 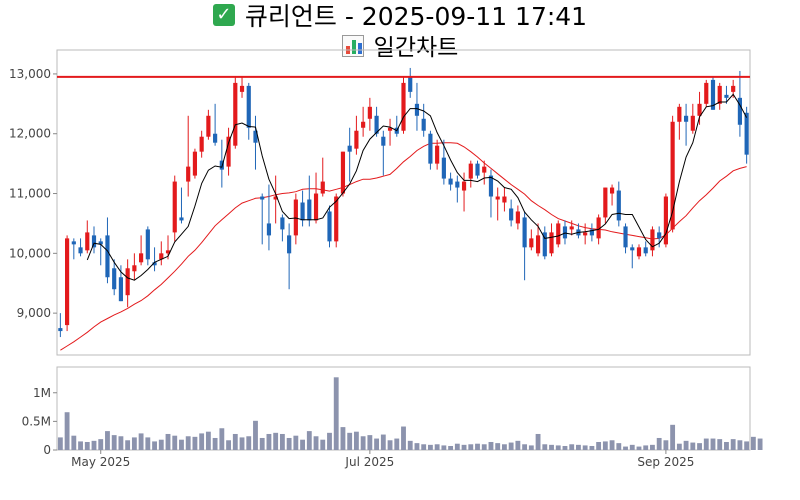 I want to click on volume-tick-label: 0.5M, so click(x=36, y=421).